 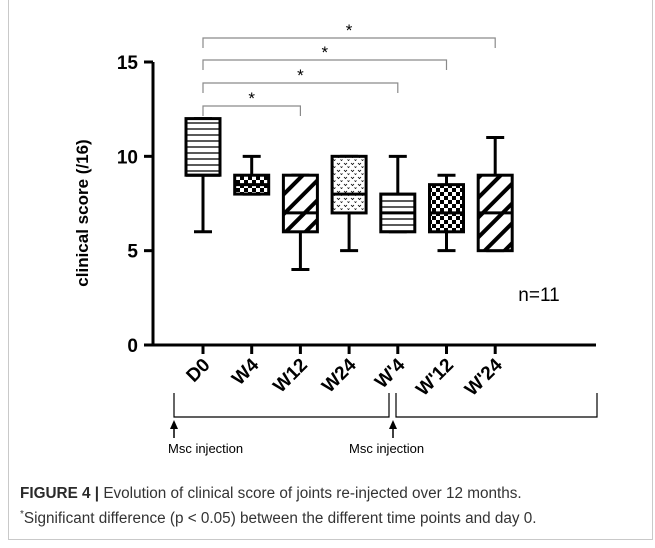 What do you see at coordinates (135, 205) in the screenshot?
I see `y-ticks: 0 5 10 15` at bounding box center [135, 205].